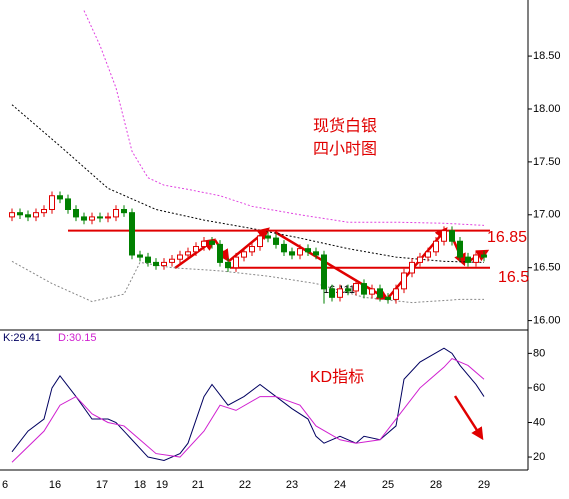 This screenshot has height=499, width=569. Describe the element at coordinates (245, 485) in the screenshot. I see `x-tick-label: 22` at that location.